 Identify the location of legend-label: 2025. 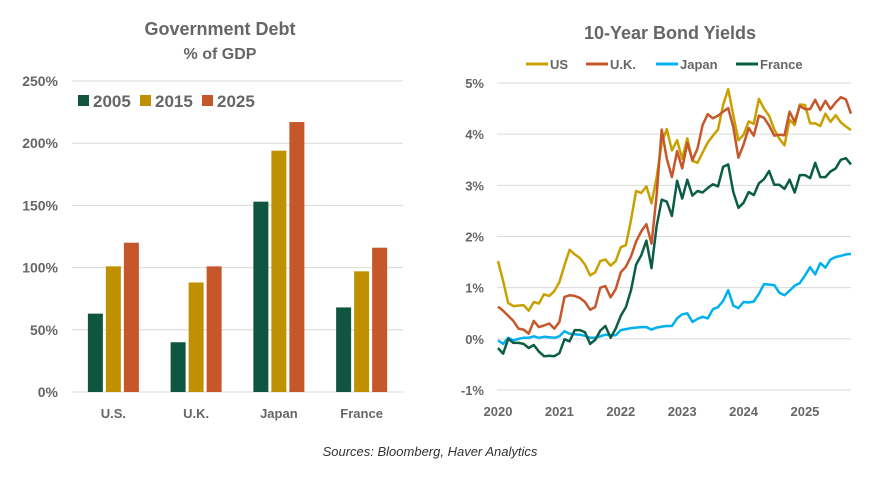
(236, 101).